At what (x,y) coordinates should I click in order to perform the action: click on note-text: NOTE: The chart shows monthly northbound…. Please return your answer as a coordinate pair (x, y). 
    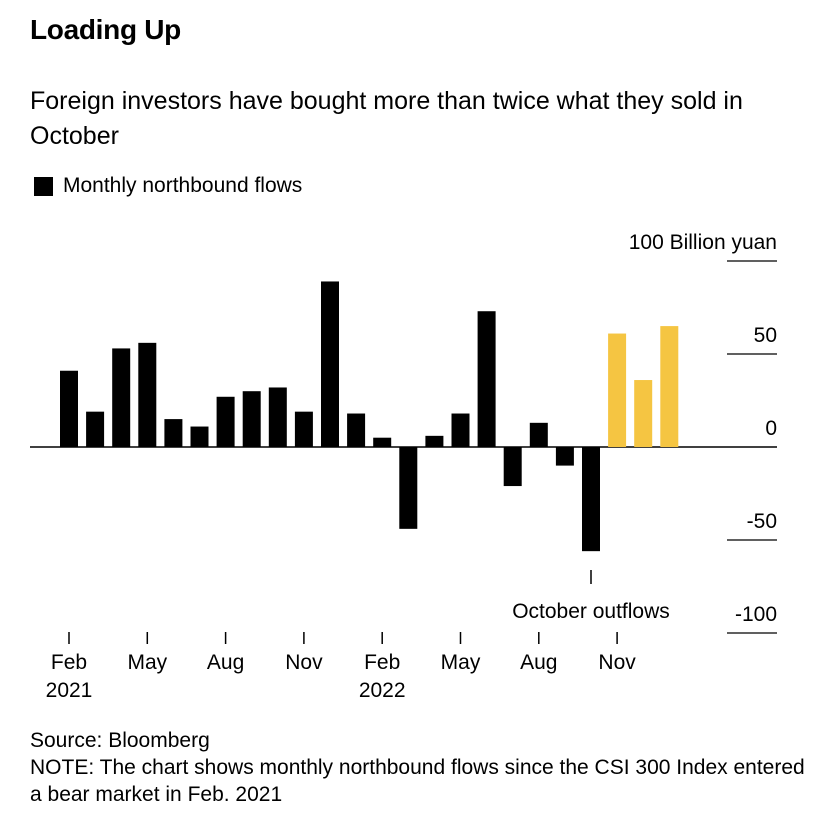
    Looking at the image, I should click on (417, 781).